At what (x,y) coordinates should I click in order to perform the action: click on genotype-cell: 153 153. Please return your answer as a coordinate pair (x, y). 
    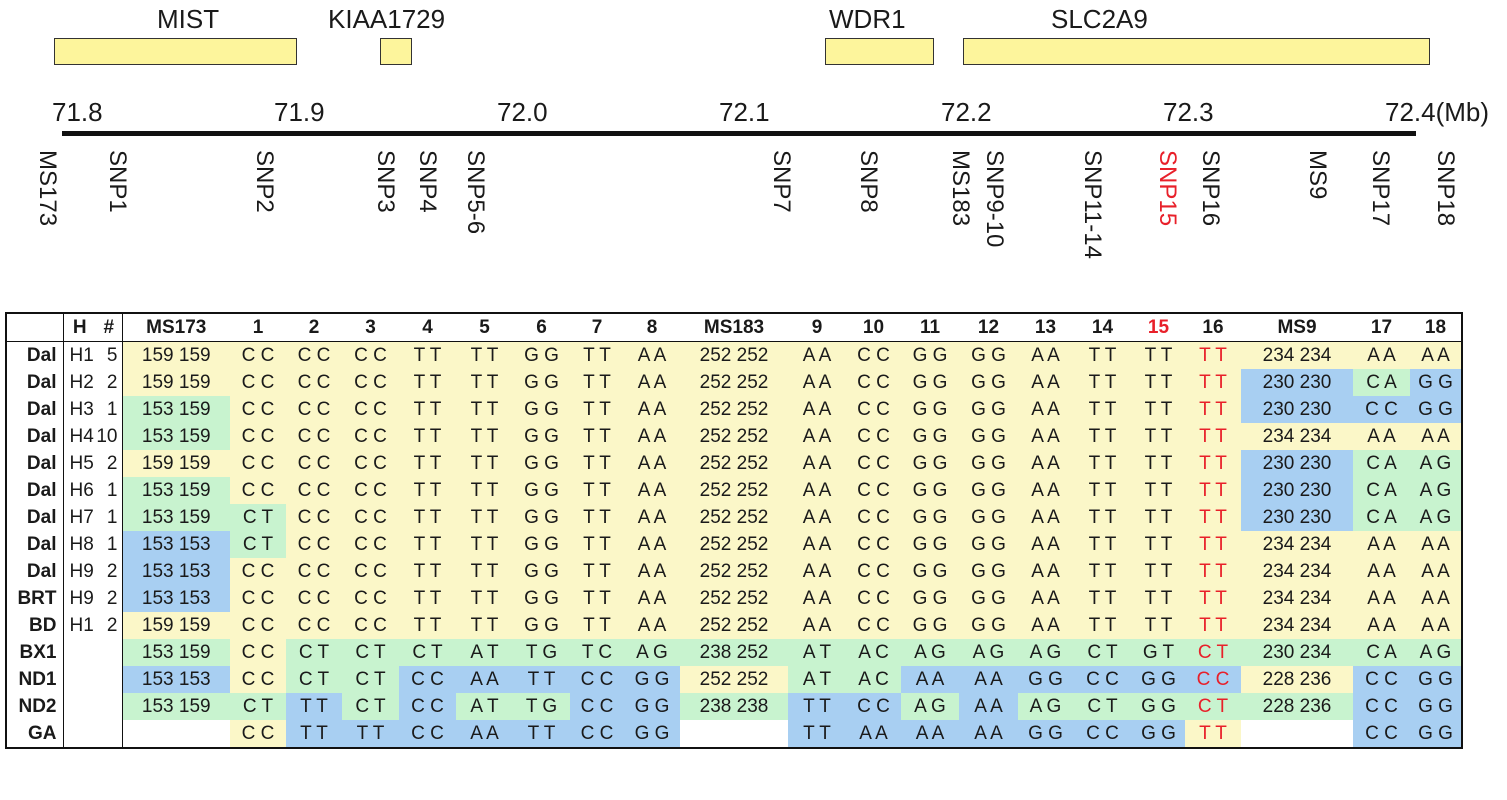
    Looking at the image, I should click on (176, 571).